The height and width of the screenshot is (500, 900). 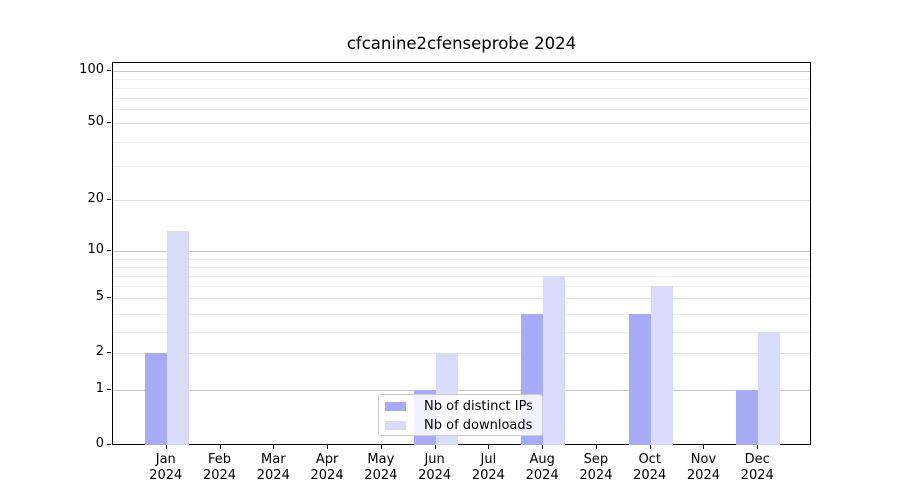 I want to click on legend-item: Nb of distinct IPs, so click(x=460, y=406).